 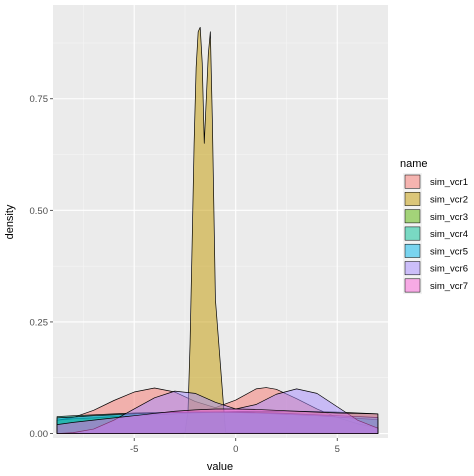 I want to click on legend-title: name, so click(x=414, y=164).